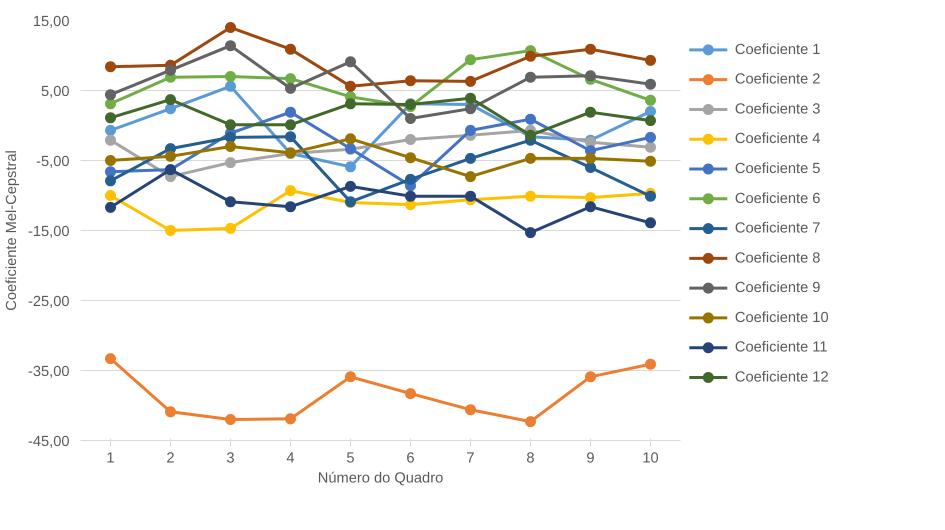 This screenshot has height=530, width=945. What do you see at coordinates (290, 458) in the screenshot?
I see `x-tick-label: 4` at bounding box center [290, 458].